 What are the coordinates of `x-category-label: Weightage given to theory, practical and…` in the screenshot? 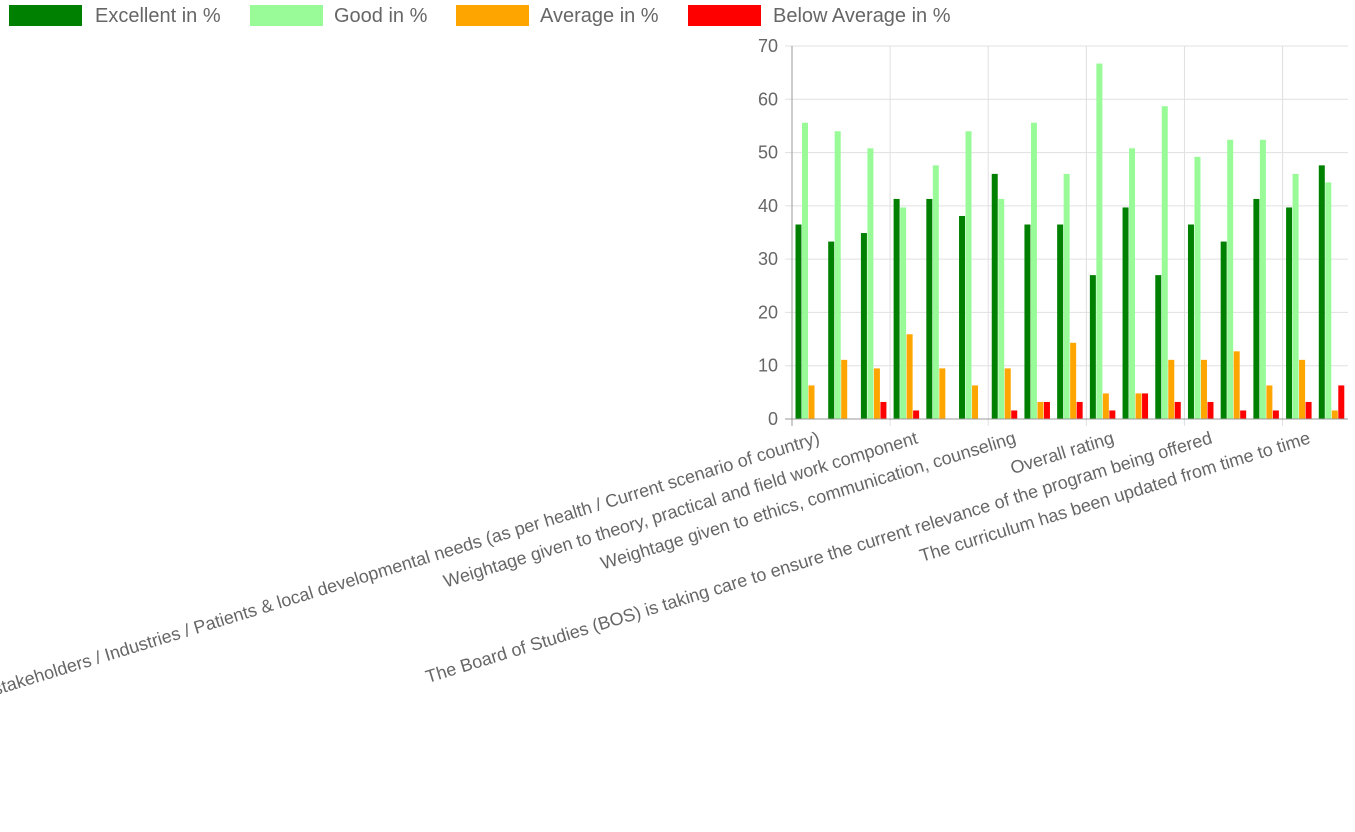 It's located at (680, 510).